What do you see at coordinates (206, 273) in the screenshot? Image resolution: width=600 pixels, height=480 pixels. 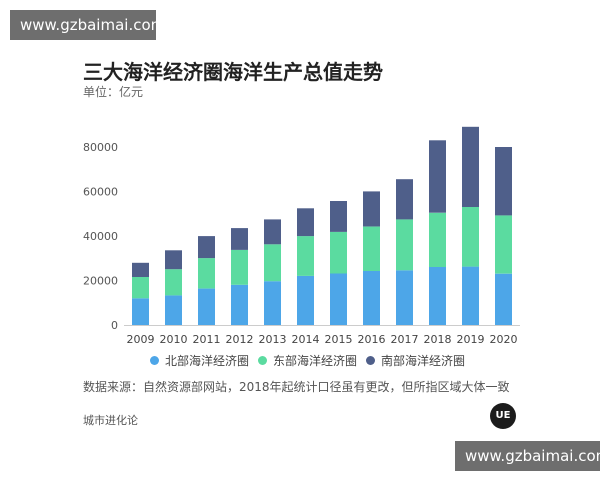 I see `bar-segment-east-2011` at bounding box center [206, 273].